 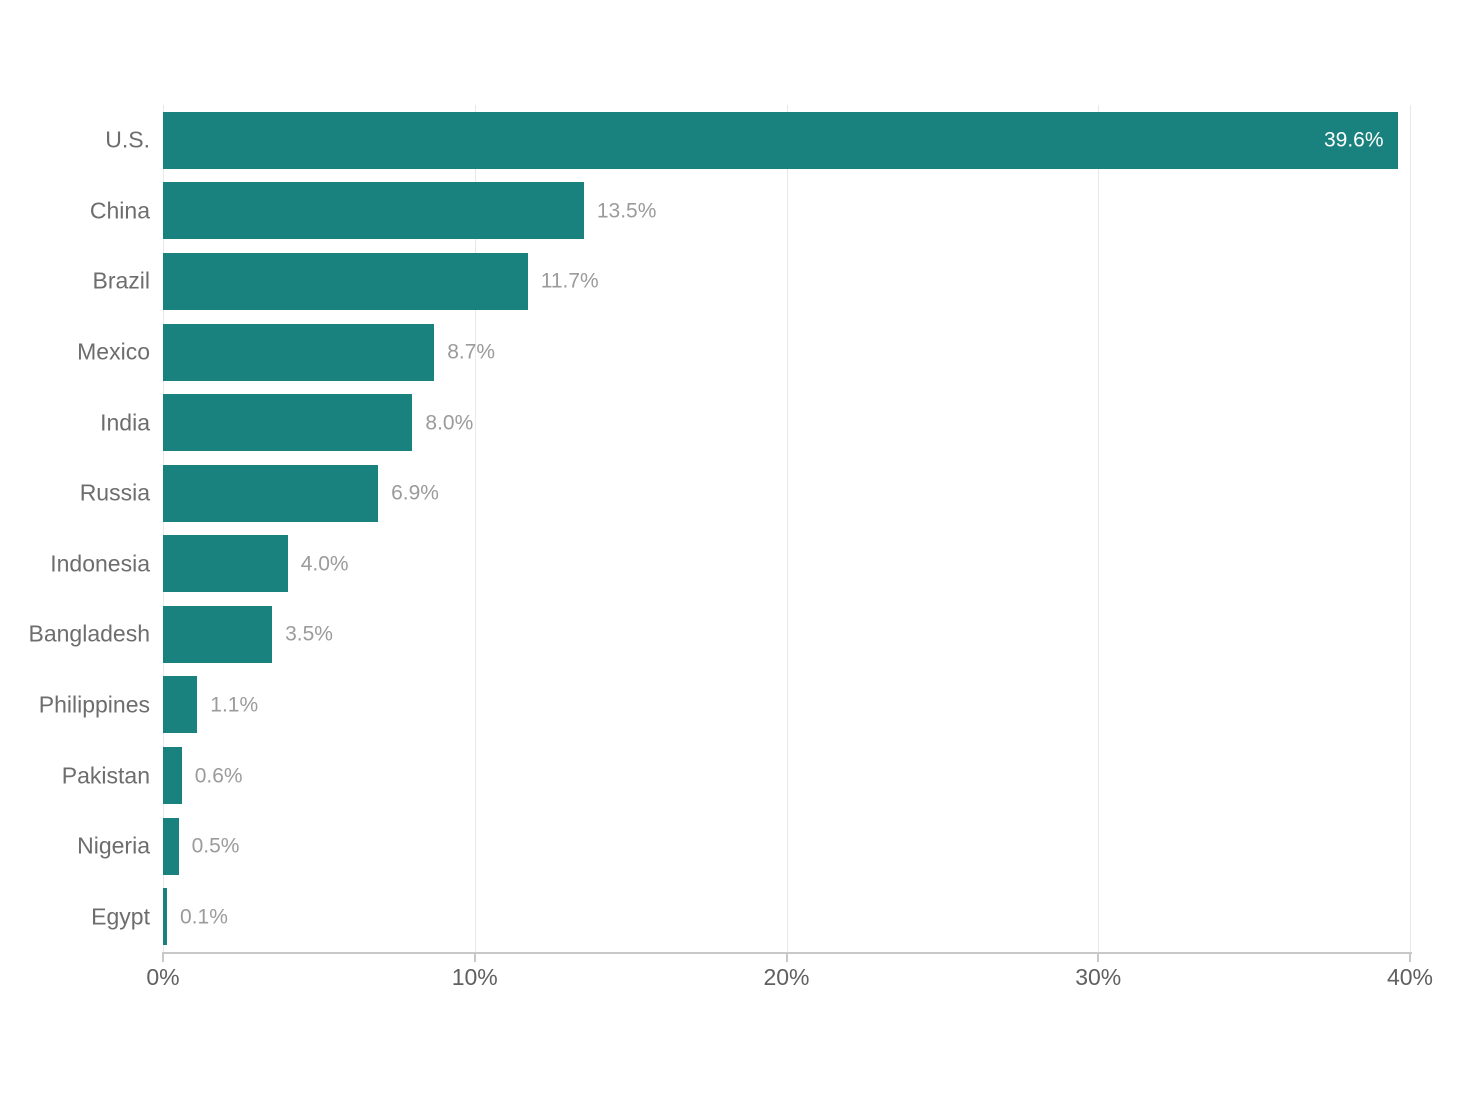 I want to click on value-label: 11.7%, so click(x=569, y=281).